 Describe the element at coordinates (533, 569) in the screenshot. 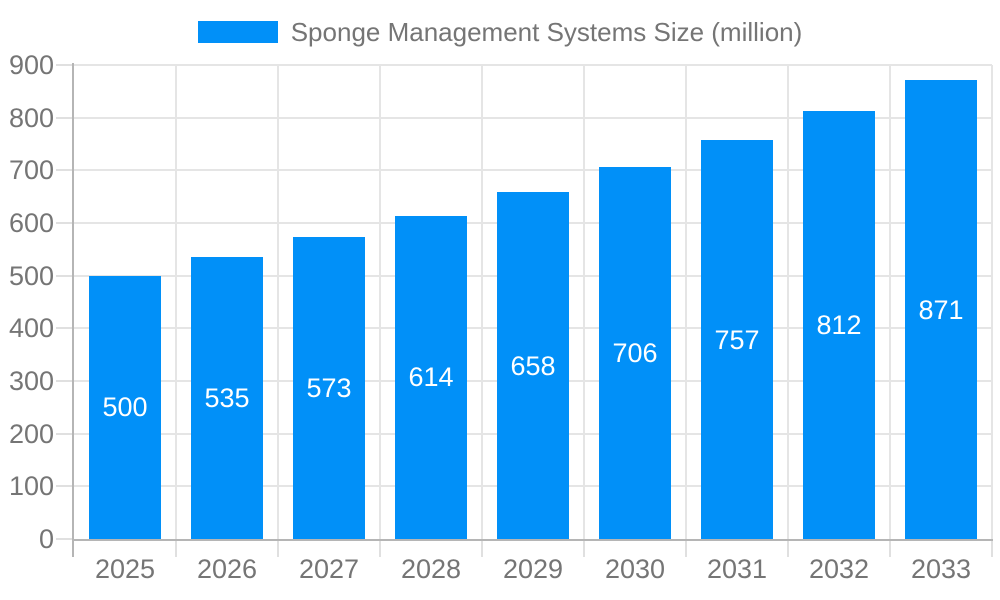

I see `x-axis-label: 2029` at that location.